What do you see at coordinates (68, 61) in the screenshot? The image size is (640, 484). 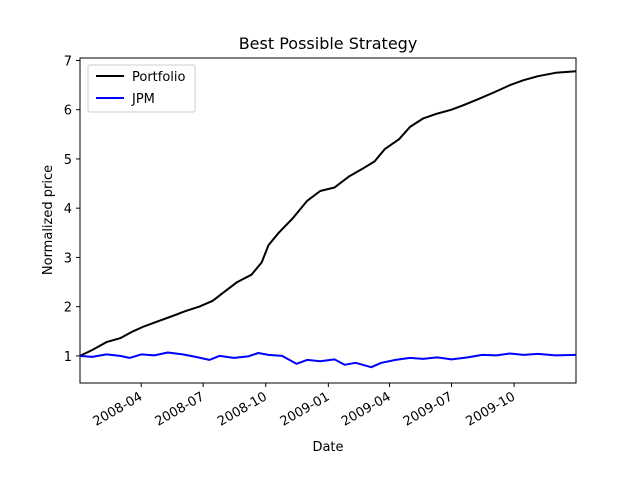 I see `y-tick-label: 7` at bounding box center [68, 61].